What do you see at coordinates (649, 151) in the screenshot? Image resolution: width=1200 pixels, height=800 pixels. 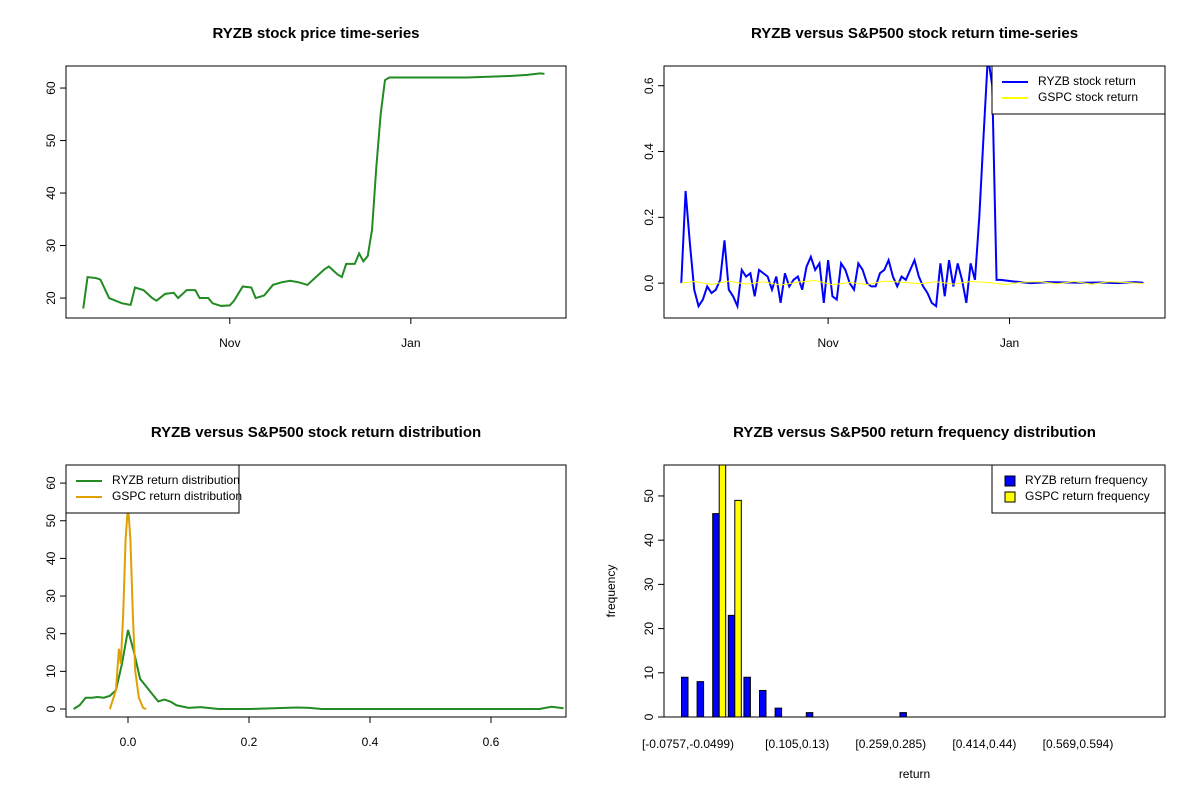 I see `y-tick-label: 0.4` at bounding box center [649, 151].